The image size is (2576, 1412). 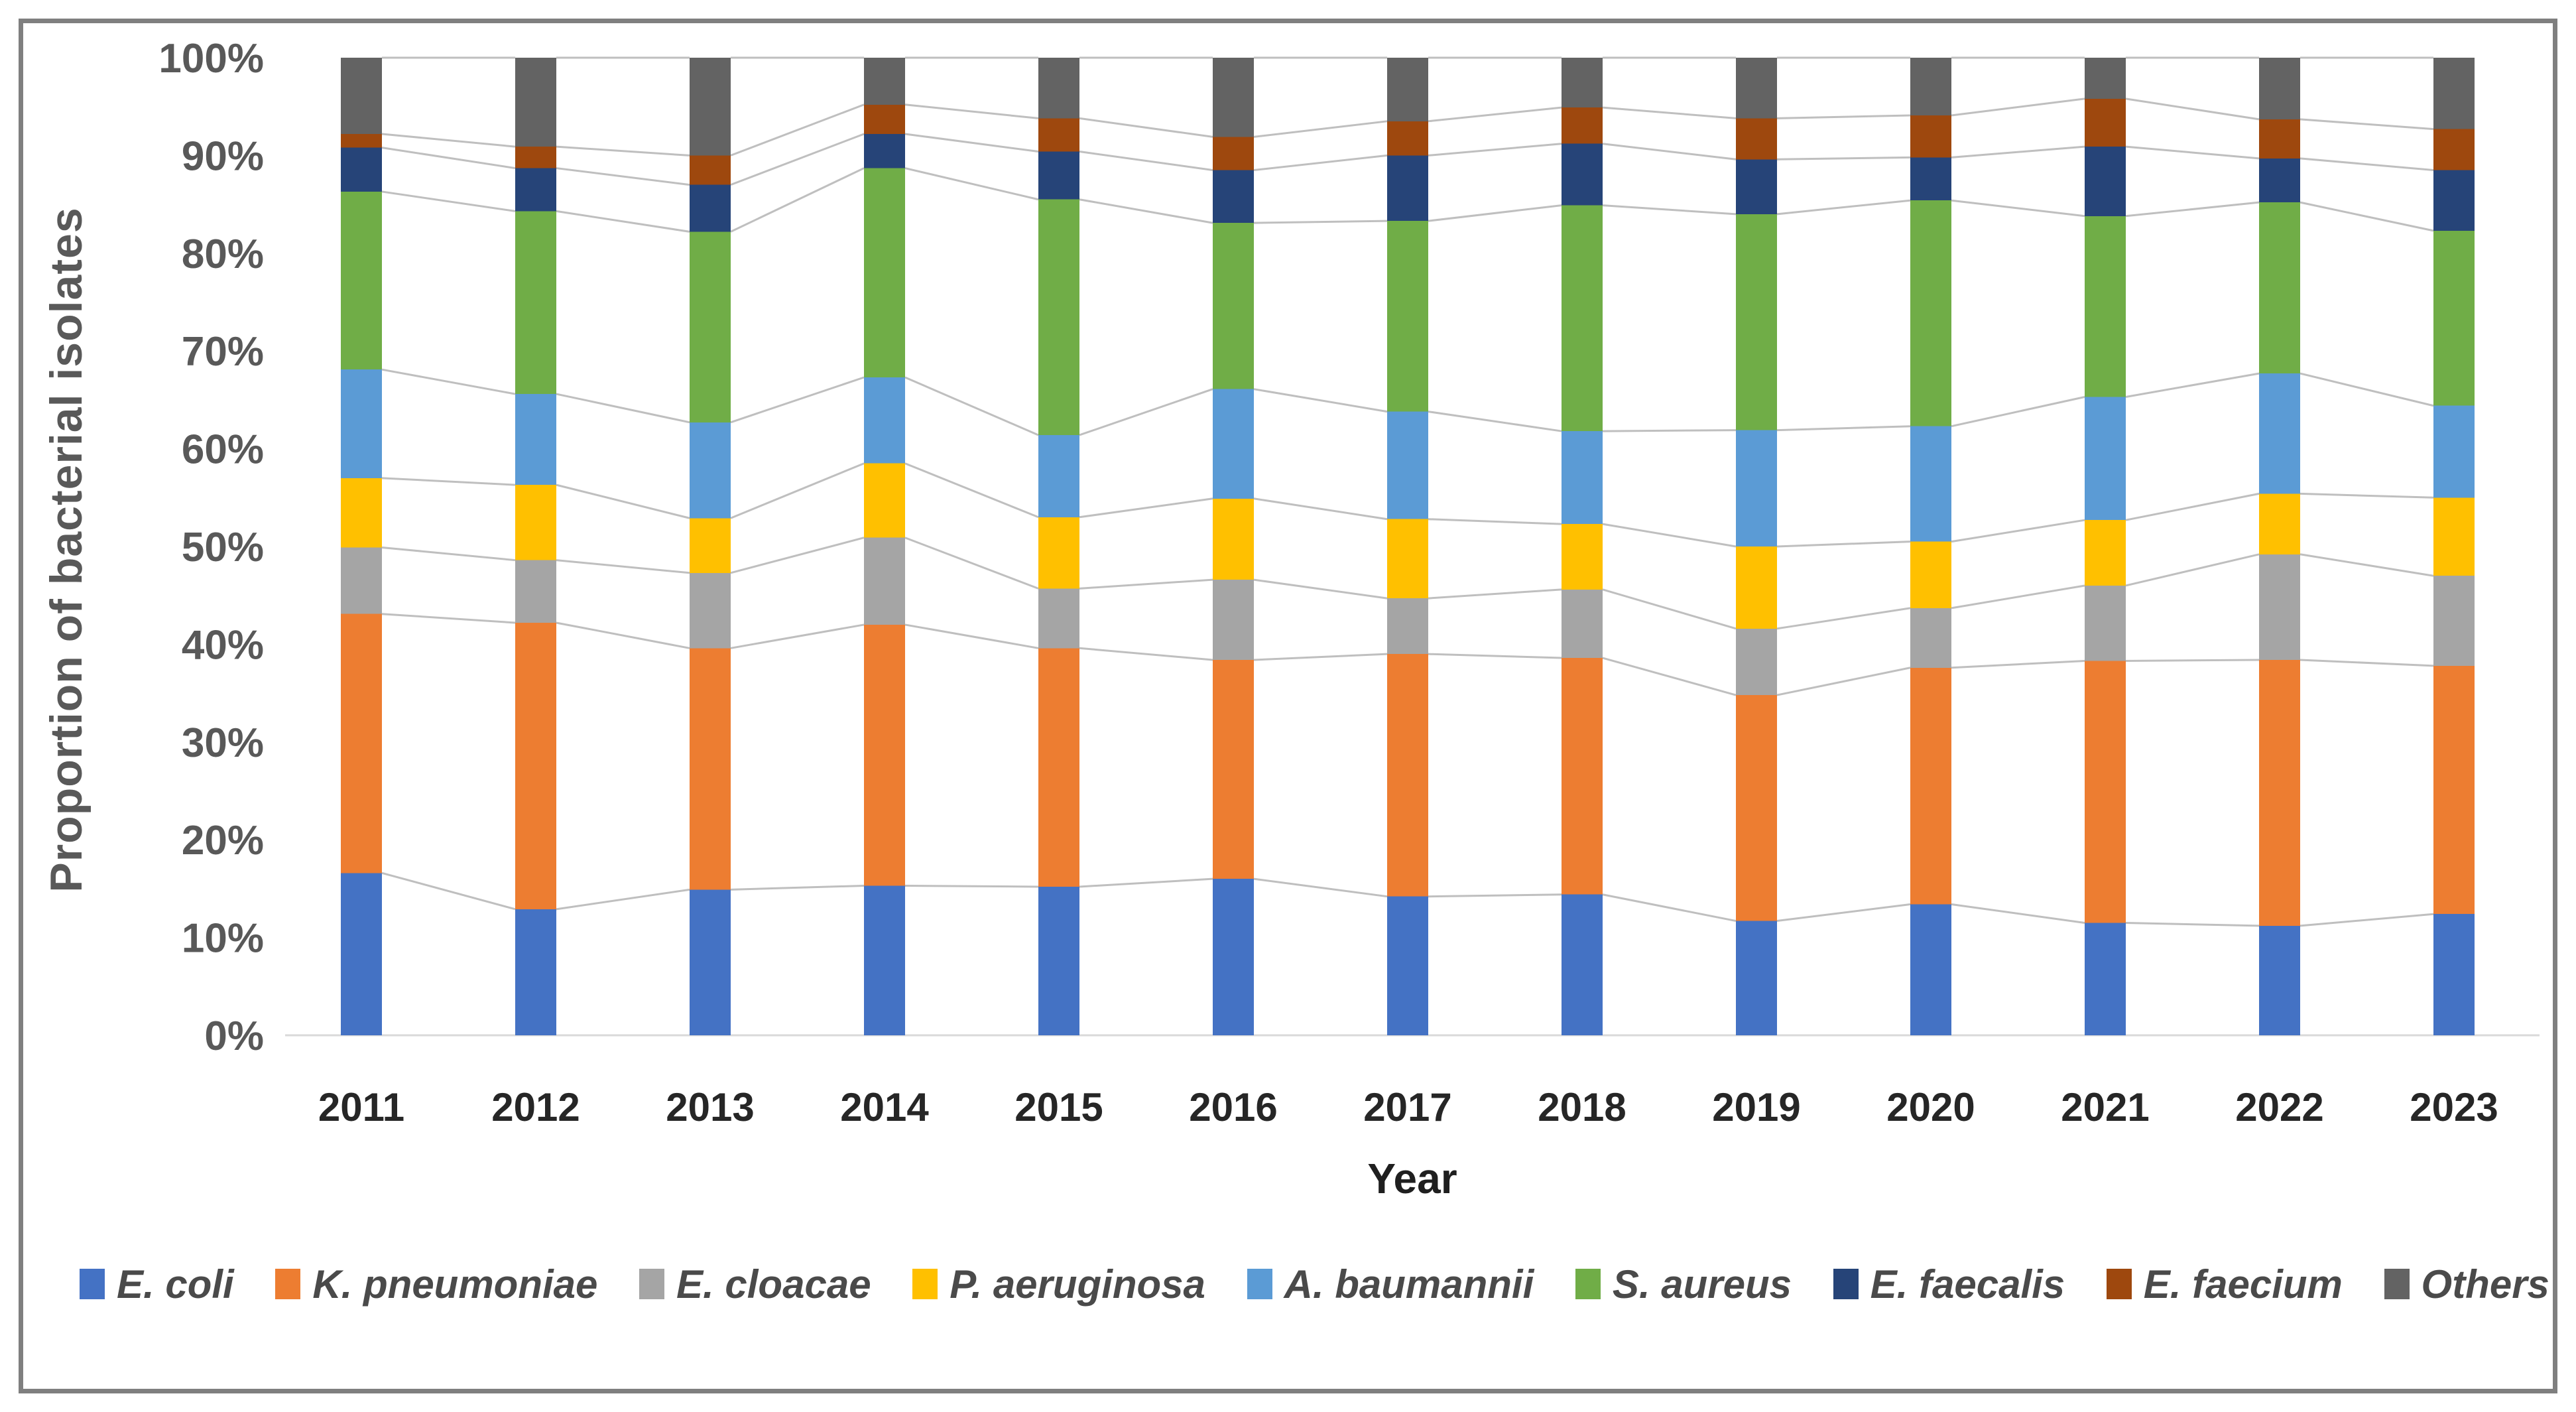 I want to click on bar-segment-2013-p-aeruginosa, so click(x=711, y=545).